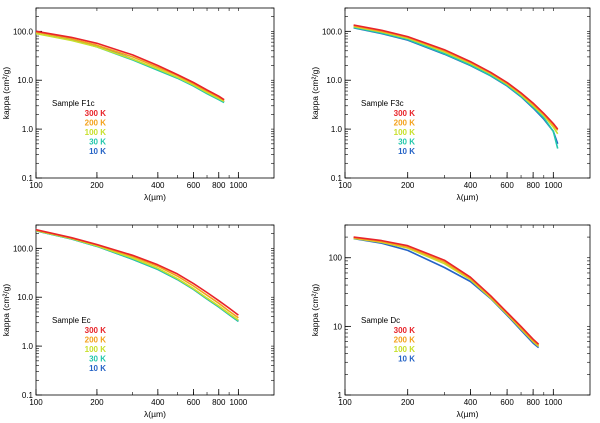 This screenshot has width=600, height=423. What do you see at coordinates (71, 320) in the screenshot?
I see `legend-title: Sample Ec` at bounding box center [71, 320].